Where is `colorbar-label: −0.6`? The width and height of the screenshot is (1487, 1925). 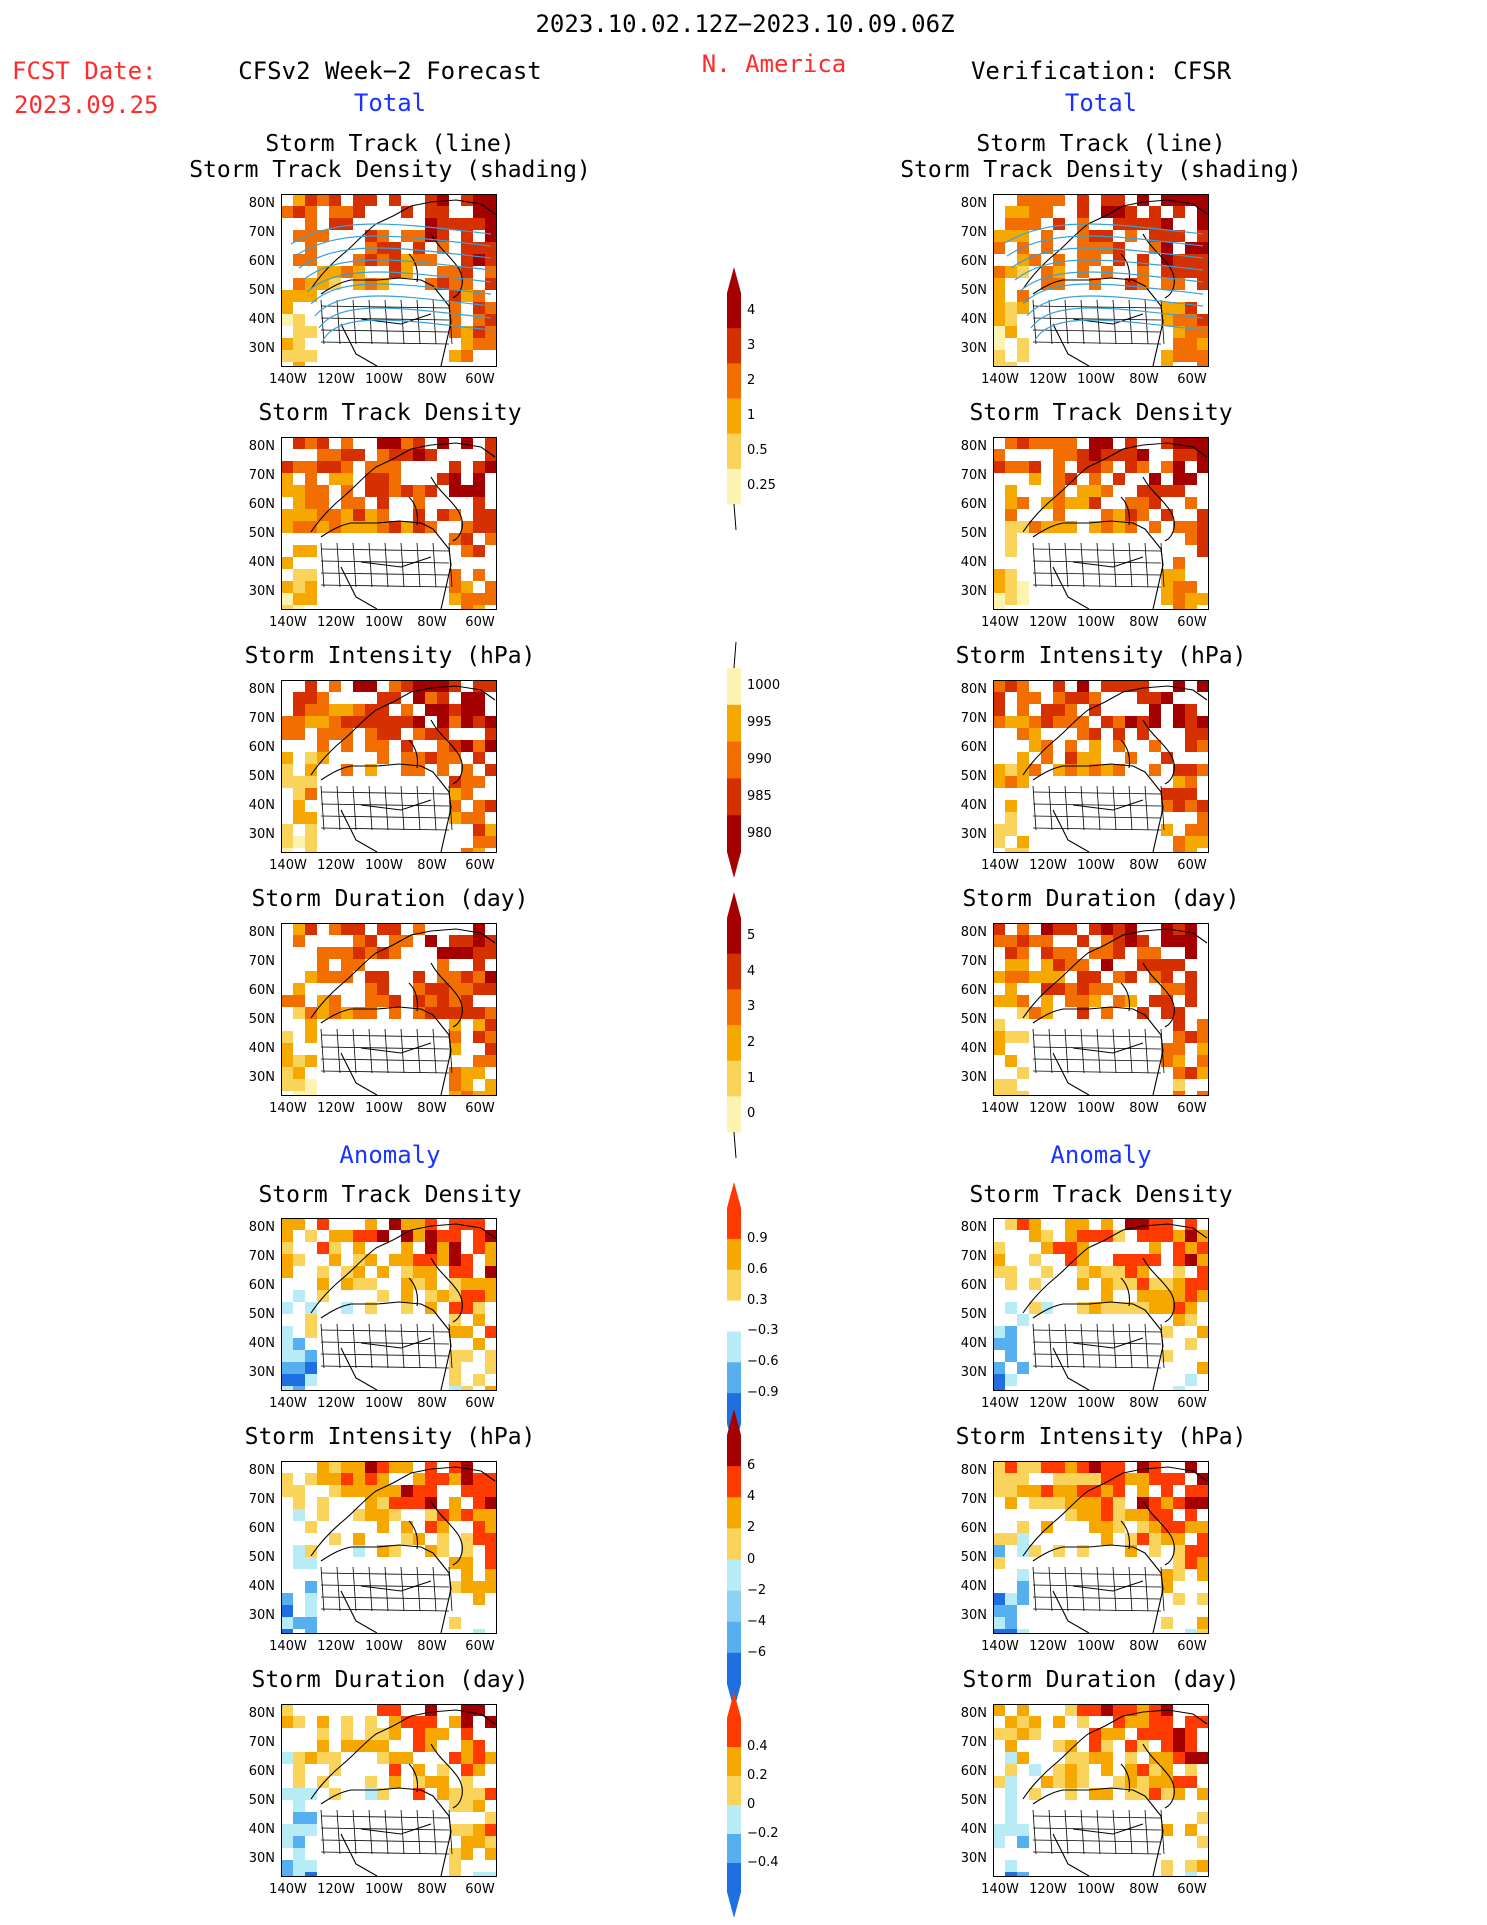
colorbar-label: −0.6 is located at coordinates (763, 1362).